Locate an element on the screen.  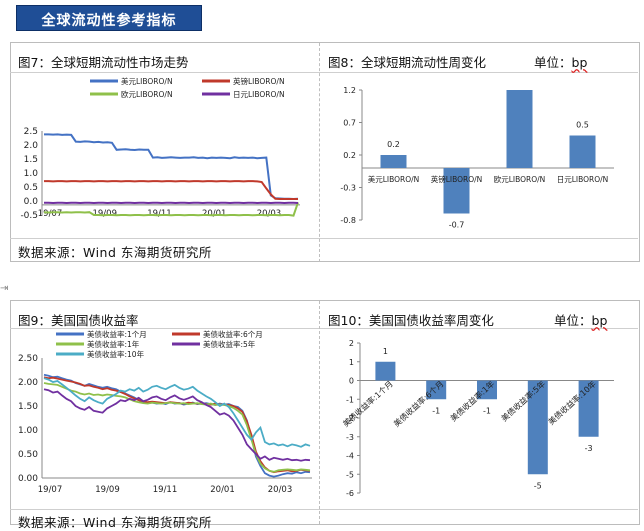
category-label: 美元LIBORO/N is located at coordinates (394, 179).